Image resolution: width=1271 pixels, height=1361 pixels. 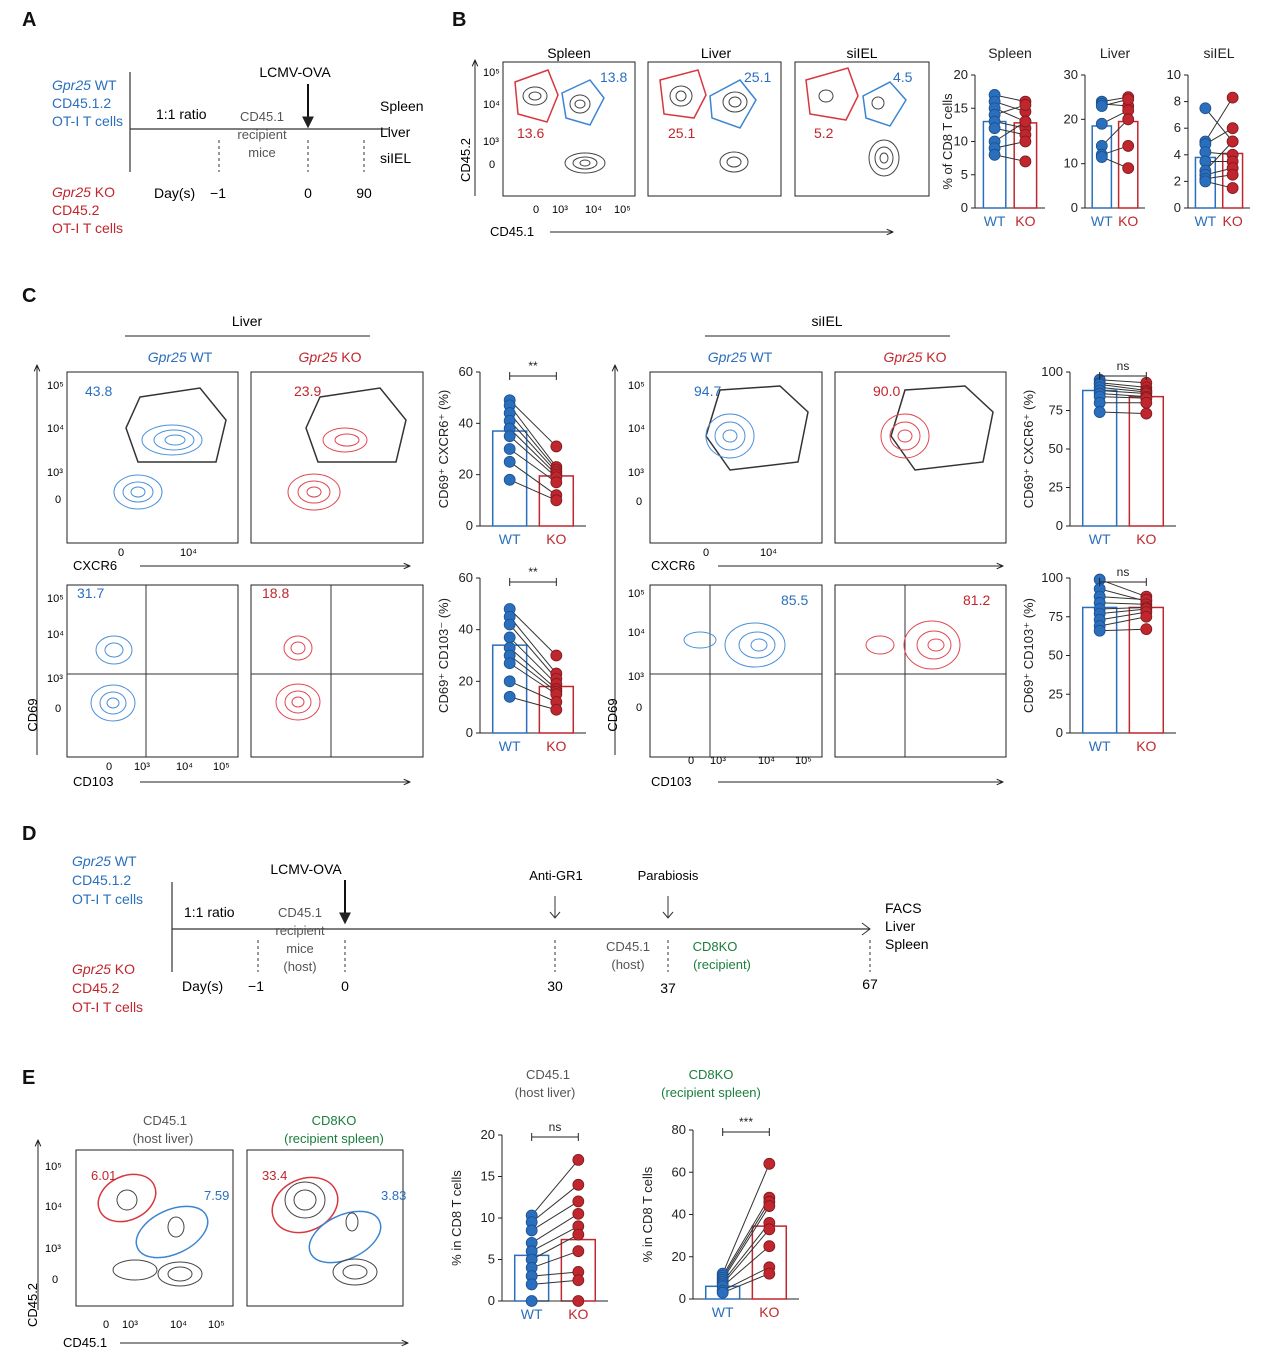 I want to click on y-axis-label: CD69⁺ CXCR6⁺ (%), so click(x=1028, y=449).